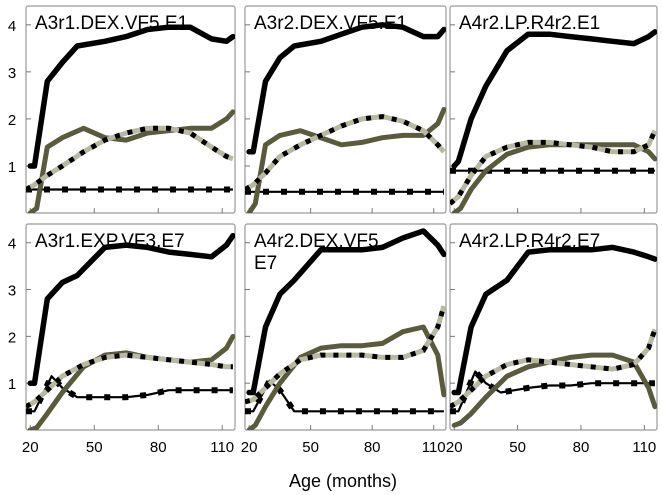 This screenshot has width=662, height=495. Describe the element at coordinates (110, 241) in the screenshot. I see `panel-title: A3r1.EXP.VF3.E7` at that location.